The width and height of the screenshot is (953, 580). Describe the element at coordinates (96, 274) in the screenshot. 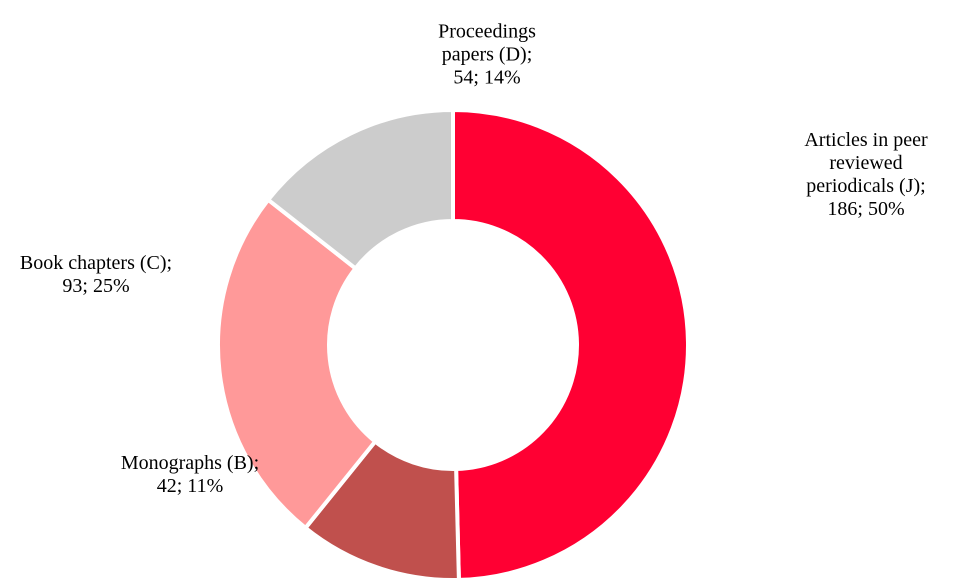

I see `data-label: Book chapters (C); 93; 25%` at that location.